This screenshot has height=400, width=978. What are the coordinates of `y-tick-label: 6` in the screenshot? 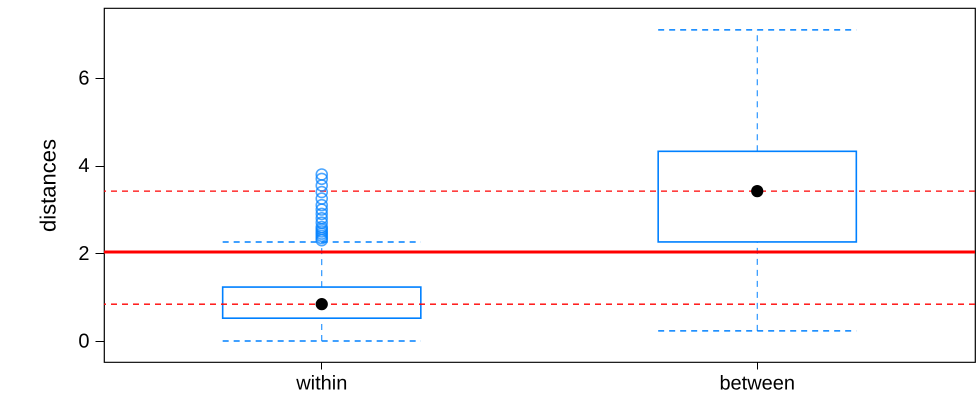 It's located at (84, 79).